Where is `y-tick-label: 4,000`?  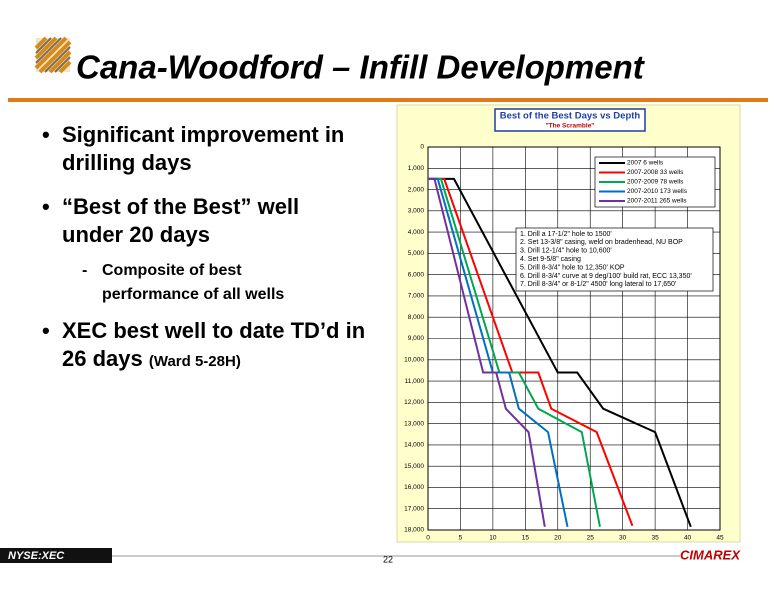 y-tick-label: 4,000 is located at coordinates (416, 232).